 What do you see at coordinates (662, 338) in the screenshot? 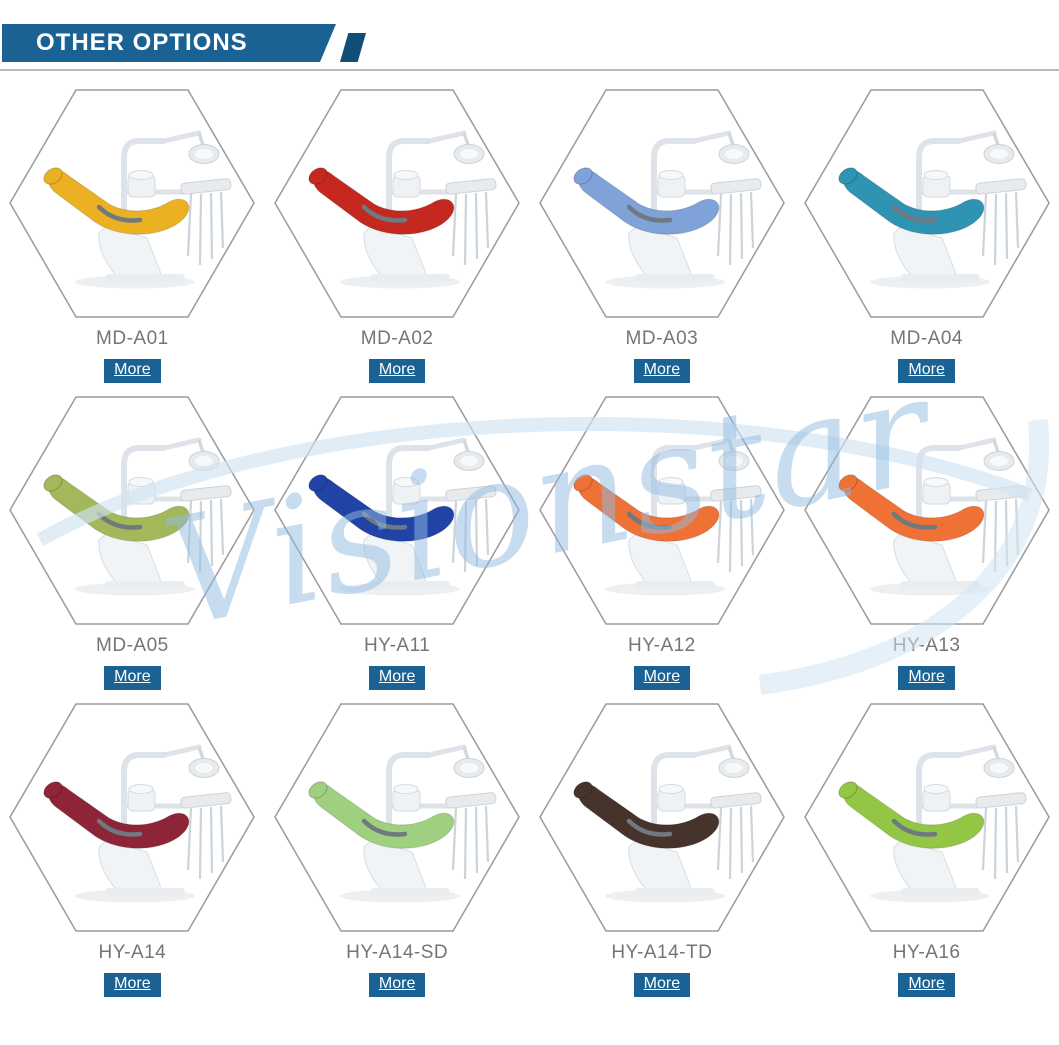
I see `product-model-label: MD-A03` at bounding box center [662, 338].